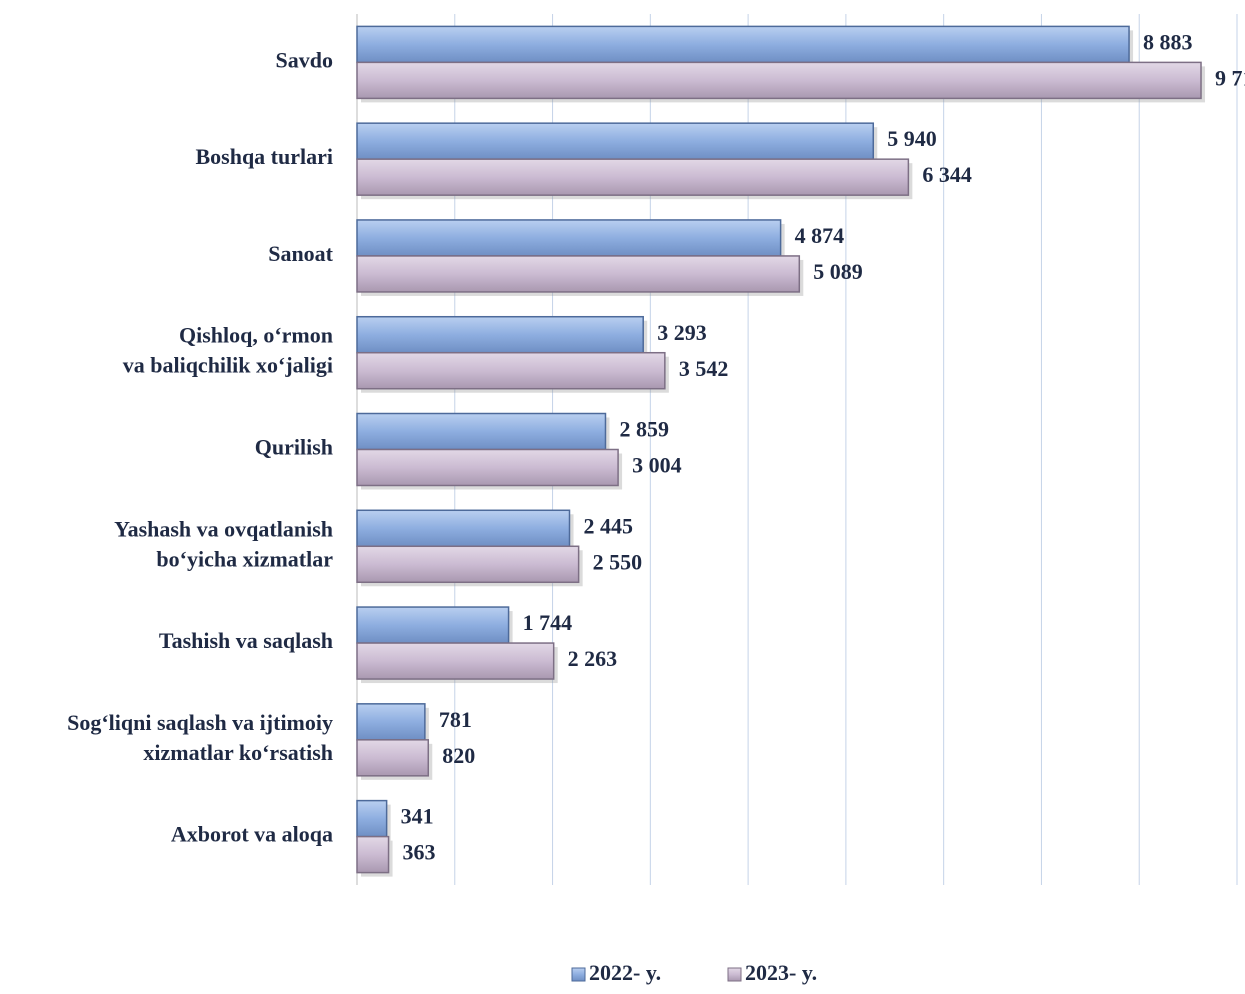  I want to click on data-label: 2 859, so click(644, 429).